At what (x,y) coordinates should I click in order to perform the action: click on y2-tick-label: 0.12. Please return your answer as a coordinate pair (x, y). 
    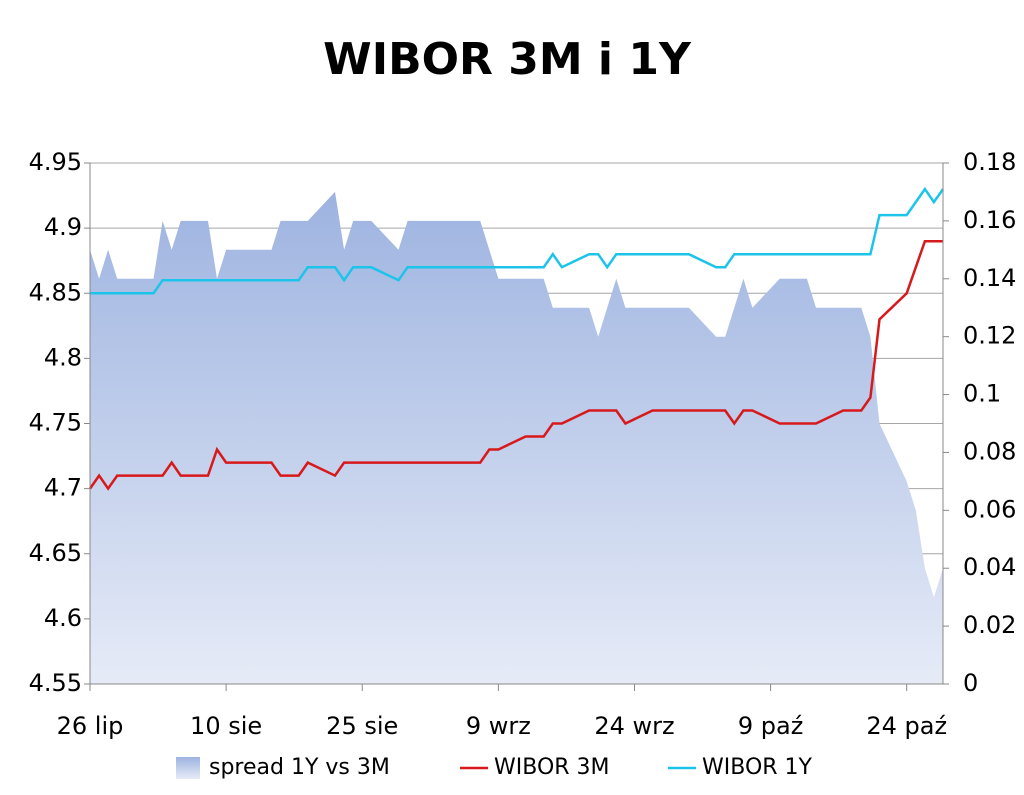
    Looking at the image, I should click on (989, 336).